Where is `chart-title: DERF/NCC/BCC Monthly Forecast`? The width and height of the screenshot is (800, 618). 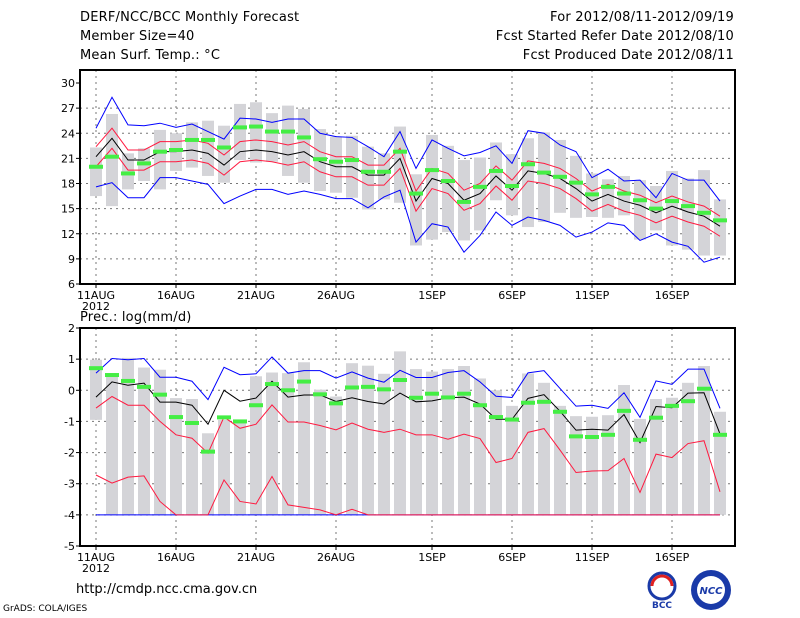
chart-title: DERF/NCC/BCC Monthly Forecast is located at coordinates (190, 17).